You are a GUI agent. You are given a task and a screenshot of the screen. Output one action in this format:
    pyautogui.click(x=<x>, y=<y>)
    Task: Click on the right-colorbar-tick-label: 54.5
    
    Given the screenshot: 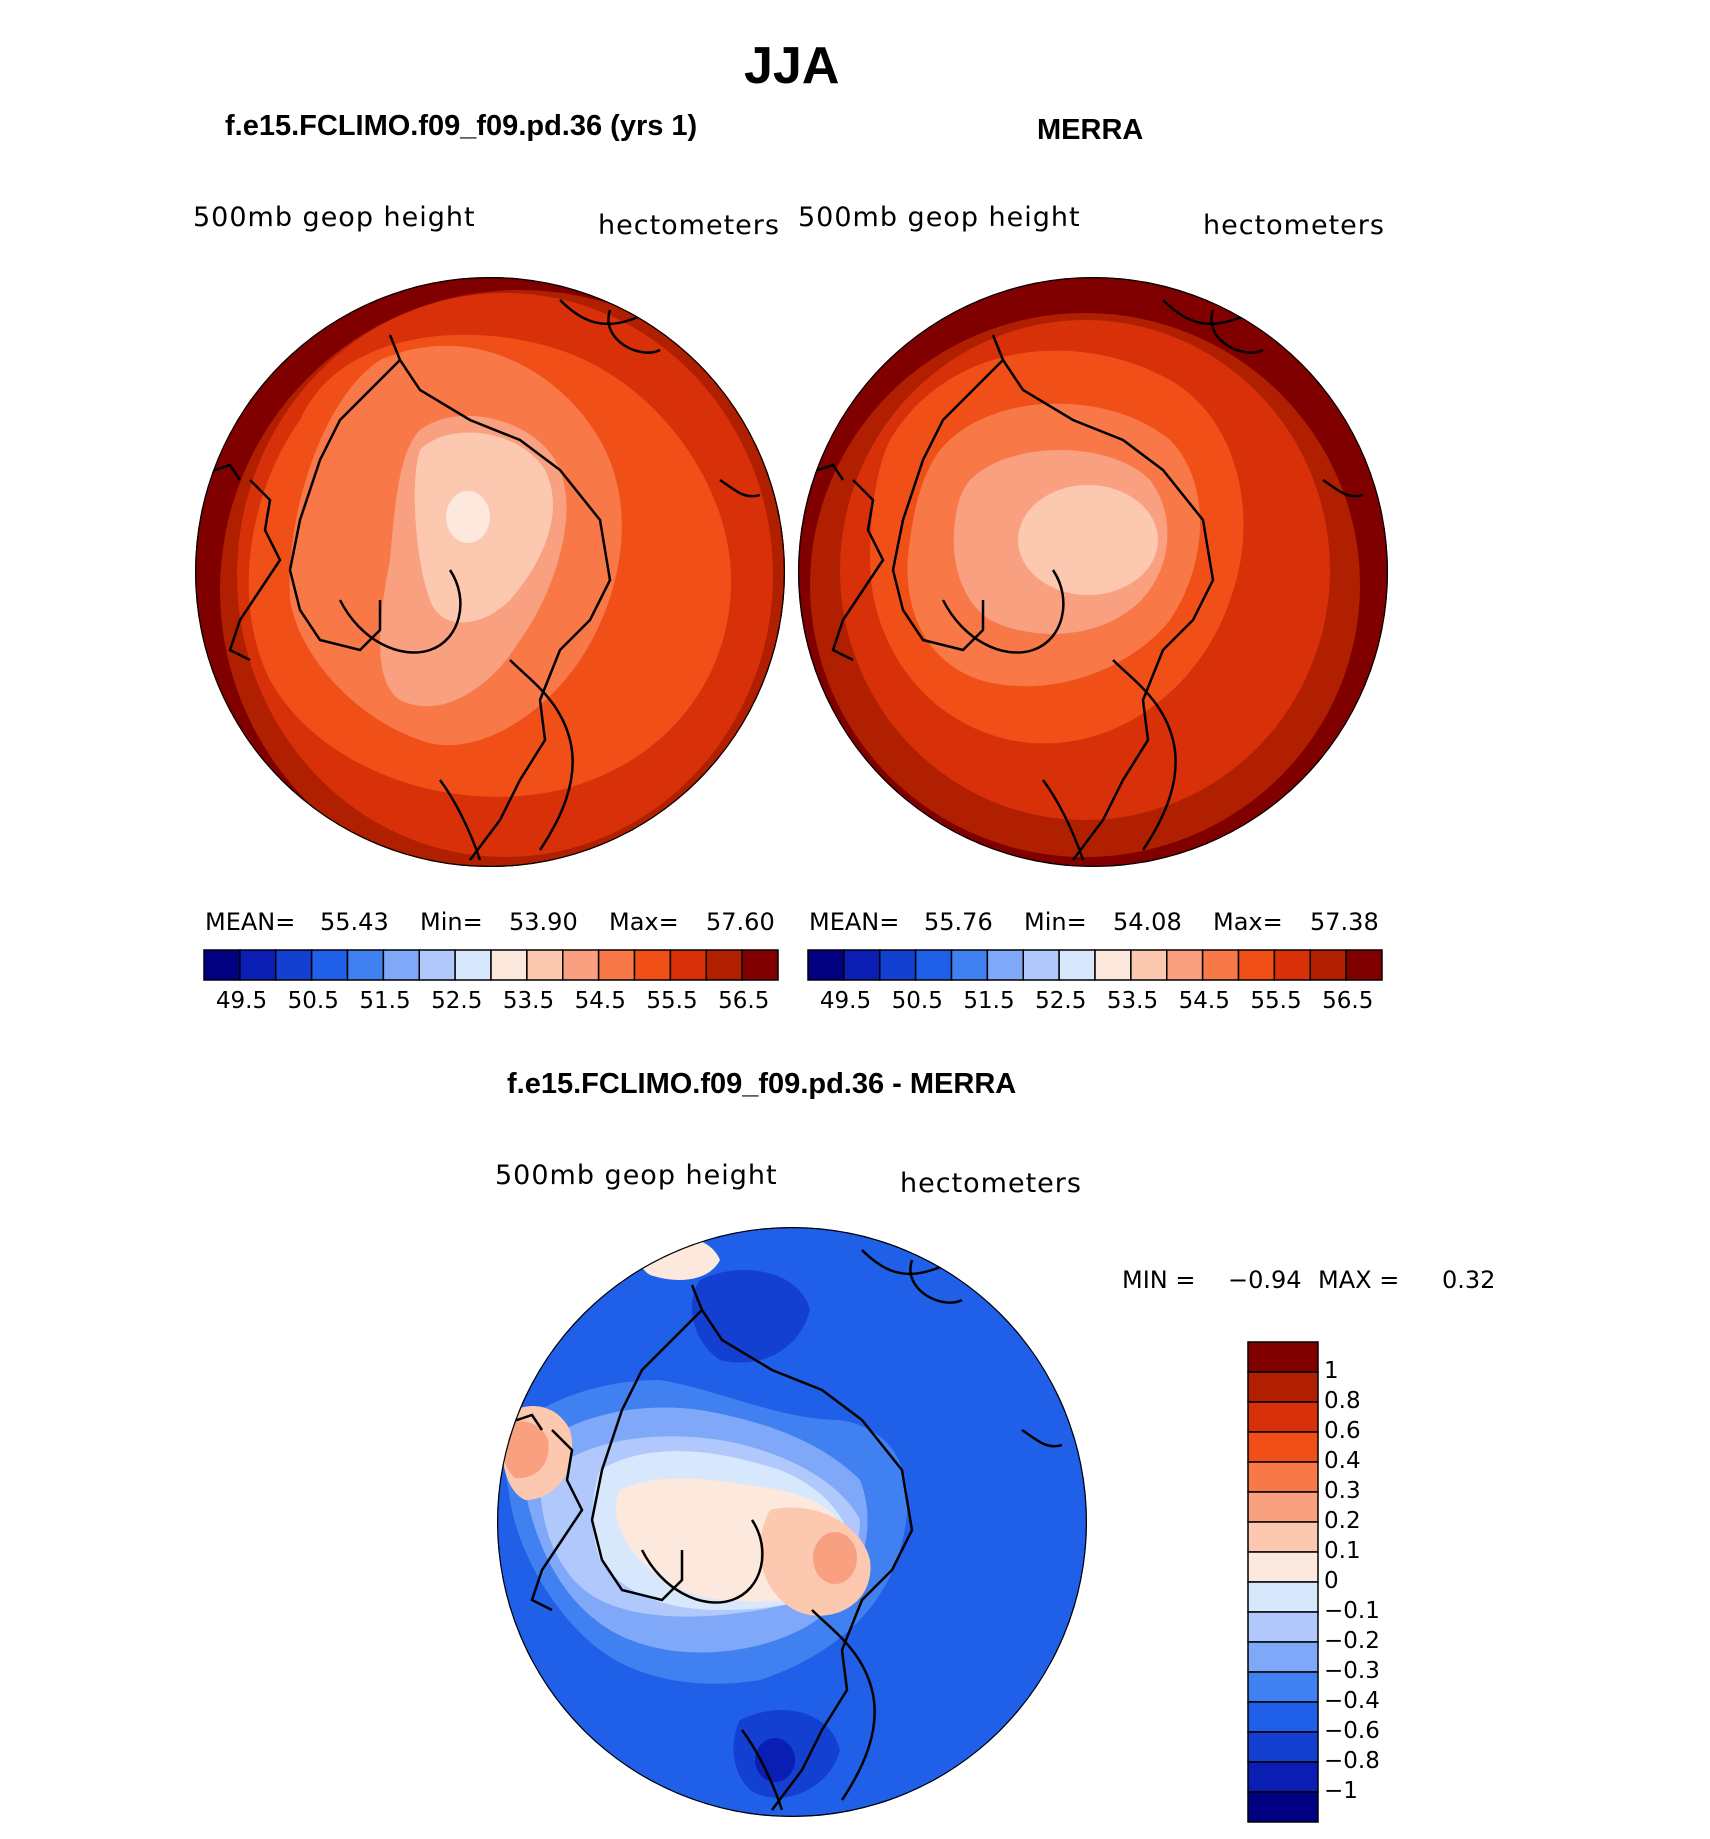 What is the action you would take?
    pyautogui.click(x=1204, y=1001)
    